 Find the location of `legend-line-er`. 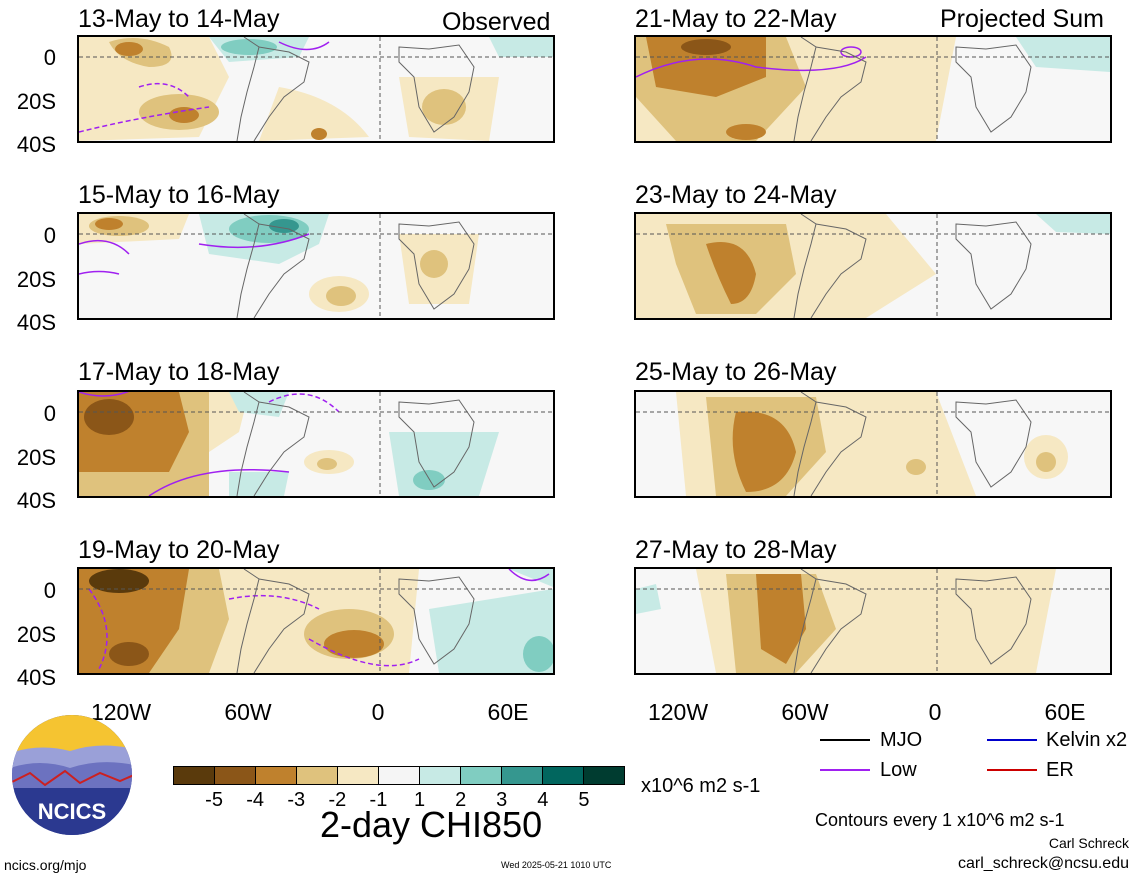

legend-line-er is located at coordinates (1012, 770).